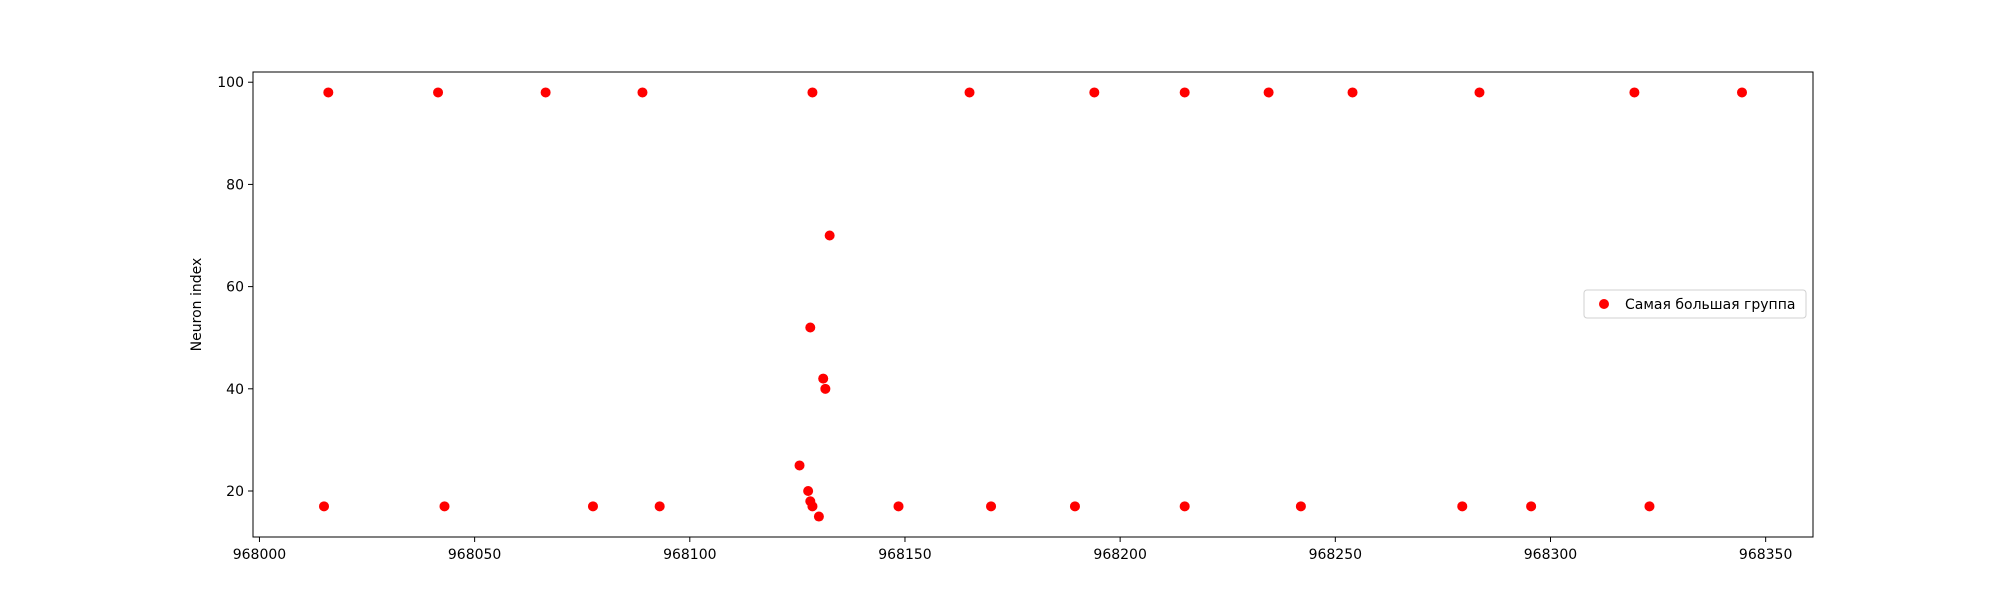  What do you see at coordinates (259, 555) in the screenshot?
I see `x-tick-label: 968000` at bounding box center [259, 555].